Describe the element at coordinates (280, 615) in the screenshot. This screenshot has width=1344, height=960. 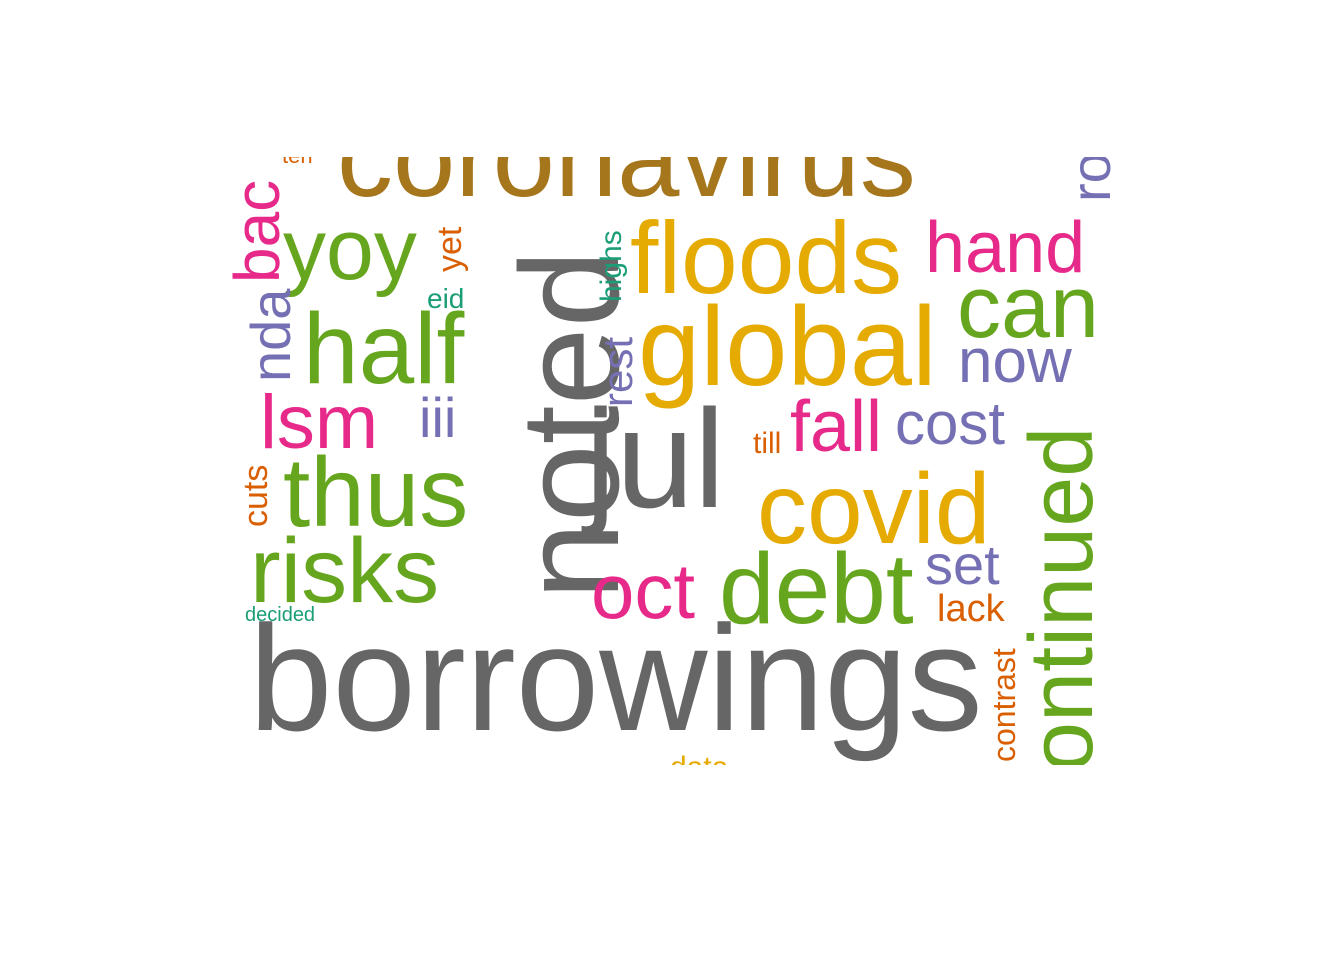
I see `word-decided: decided` at that location.